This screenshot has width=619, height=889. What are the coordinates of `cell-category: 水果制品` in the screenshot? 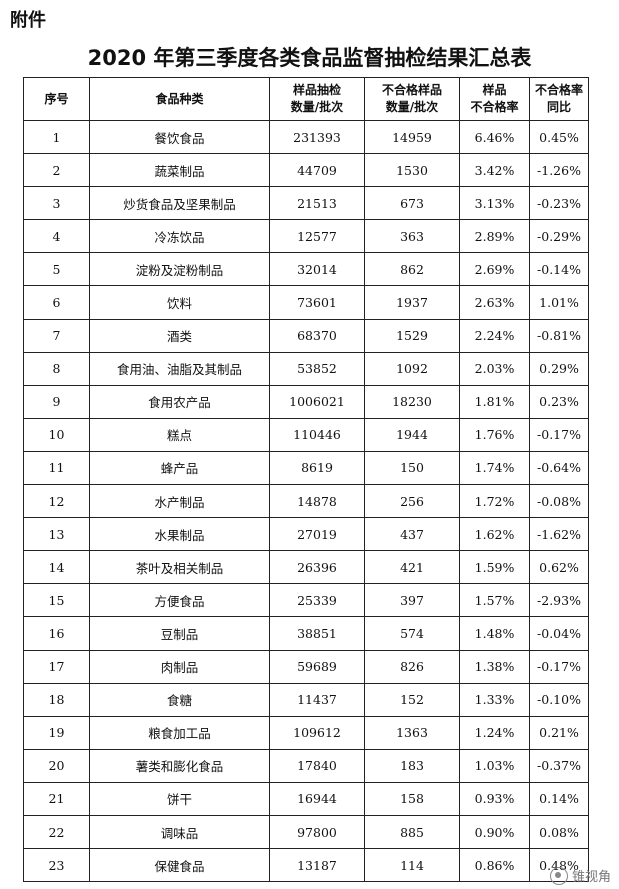 It's located at (179, 534).